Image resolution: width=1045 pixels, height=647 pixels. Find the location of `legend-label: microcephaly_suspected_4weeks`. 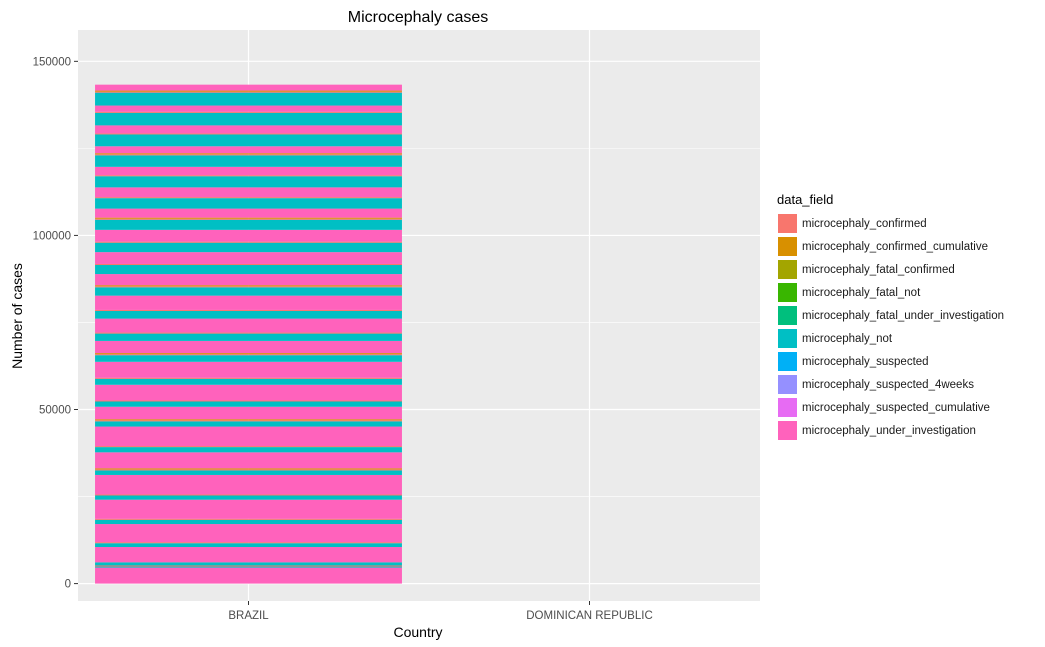

legend-label: microcephaly_suspected_4weeks is located at coordinates (888, 384).